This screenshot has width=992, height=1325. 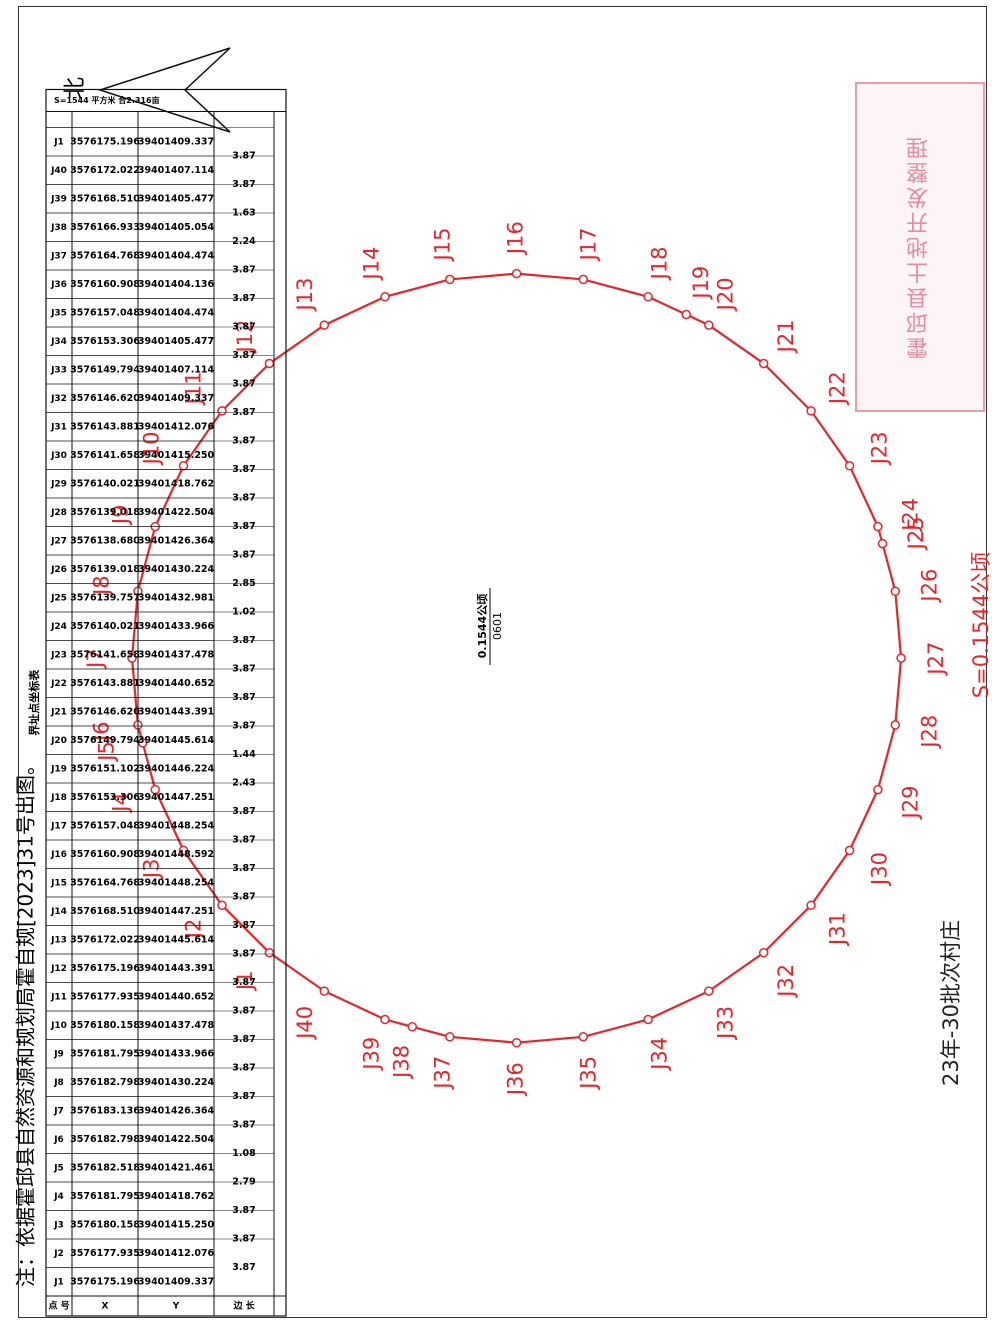 What do you see at coordinates (838, 929) in the screenshot?
I see `point-label: J31` at bounding box center [838, 929].